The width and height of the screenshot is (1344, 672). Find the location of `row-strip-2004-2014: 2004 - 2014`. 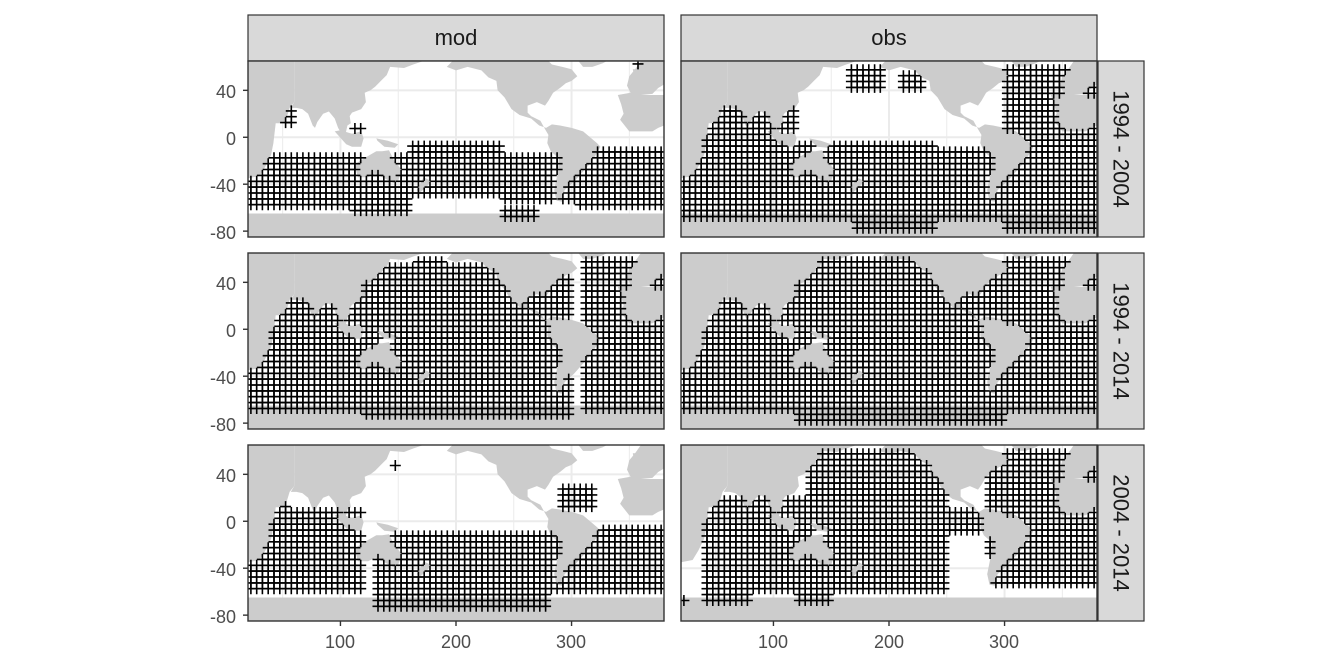

row-strip-2004-2014: 2004 - 2014 is located at coordinates (1121, 533).